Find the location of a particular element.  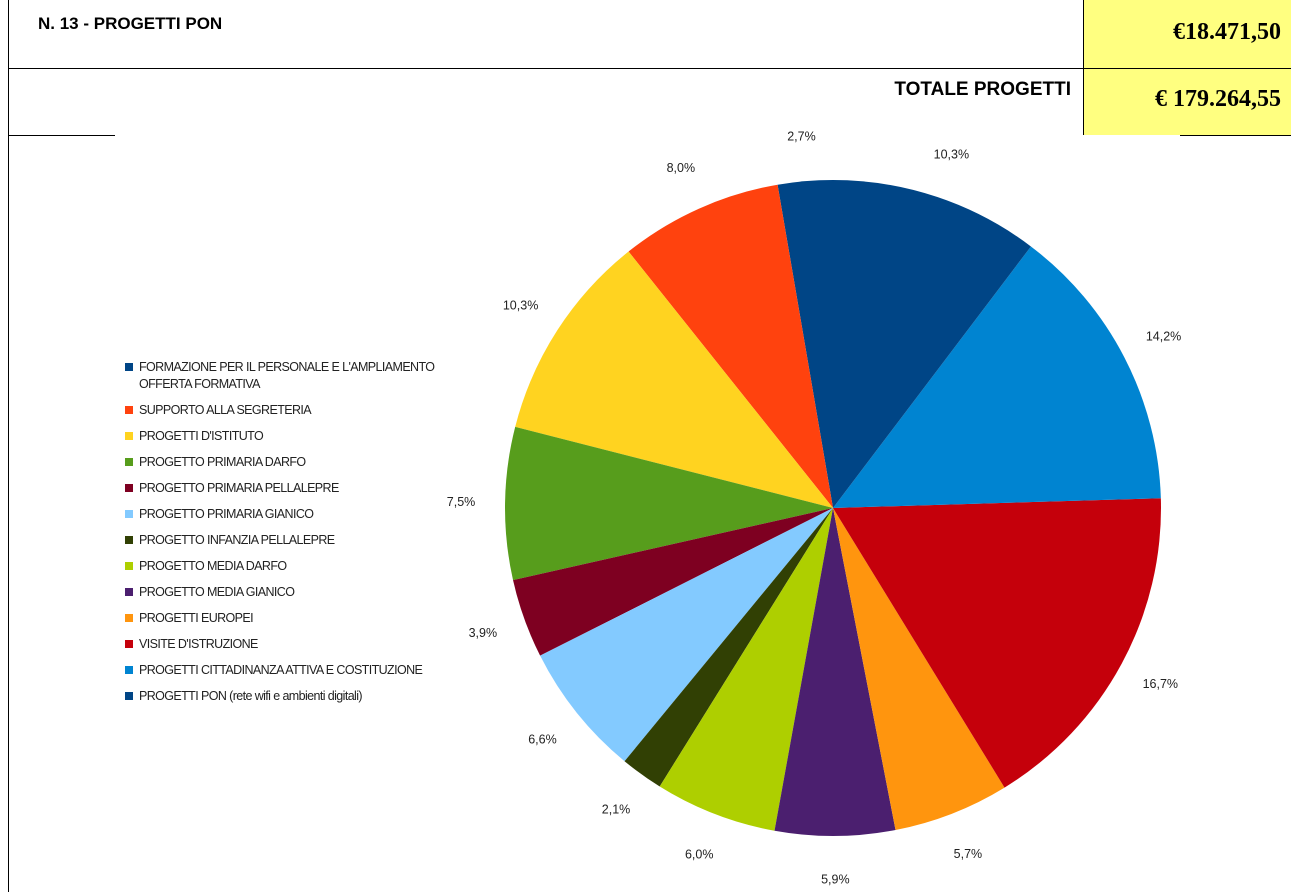

legend-label: PROGETTO INFANZIA PELLALEPRE is located at coordinates (237, 540).